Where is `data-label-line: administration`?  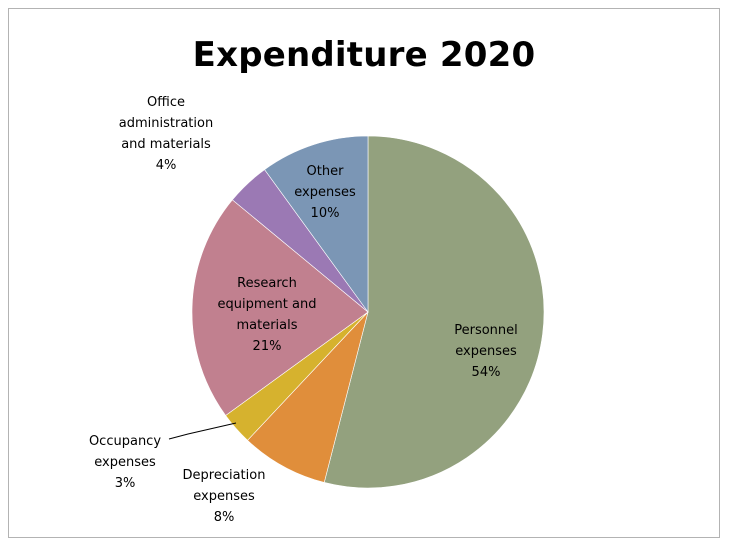 data-label-line: administration is located at coordinates (166, 123).